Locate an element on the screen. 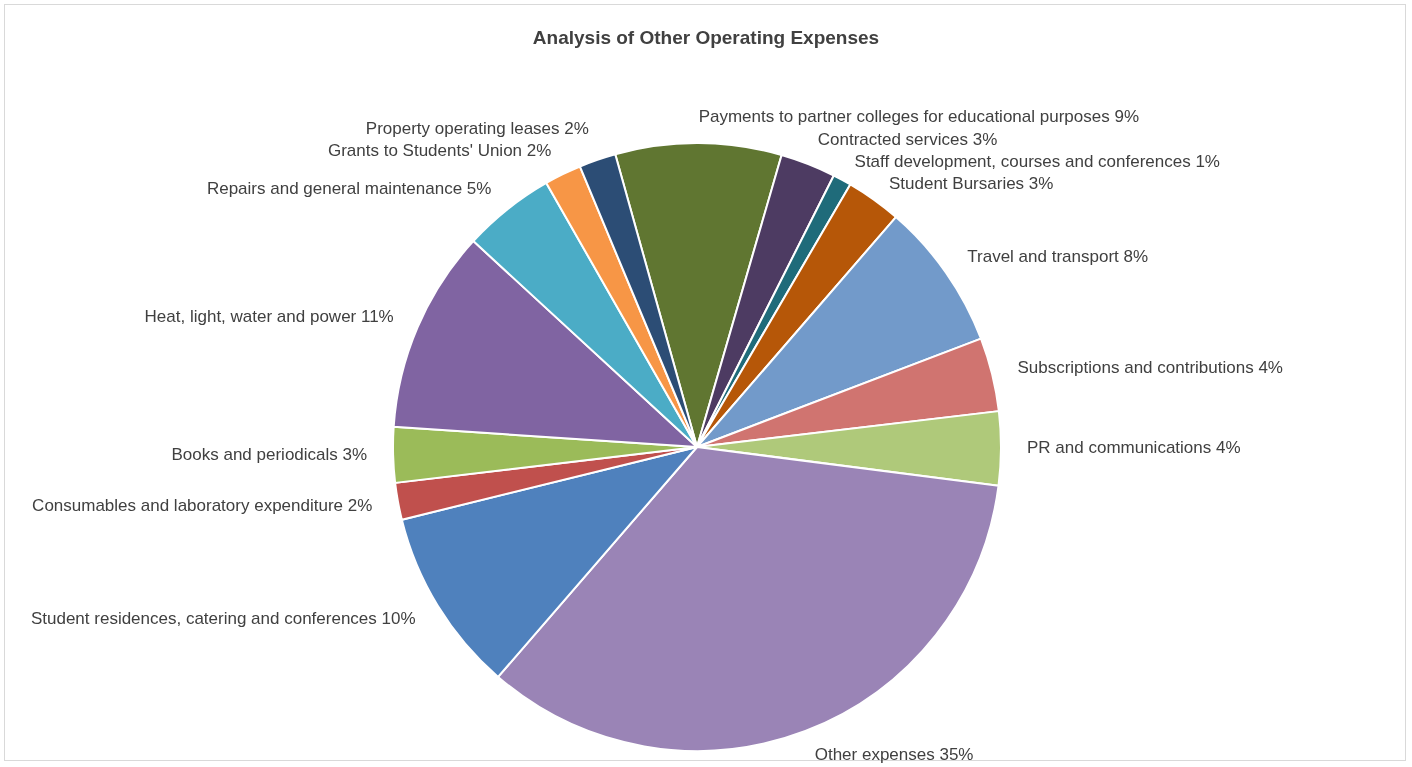  slice-label: Subscriptions and contributions 4% is located at coordinates (1150, 367).